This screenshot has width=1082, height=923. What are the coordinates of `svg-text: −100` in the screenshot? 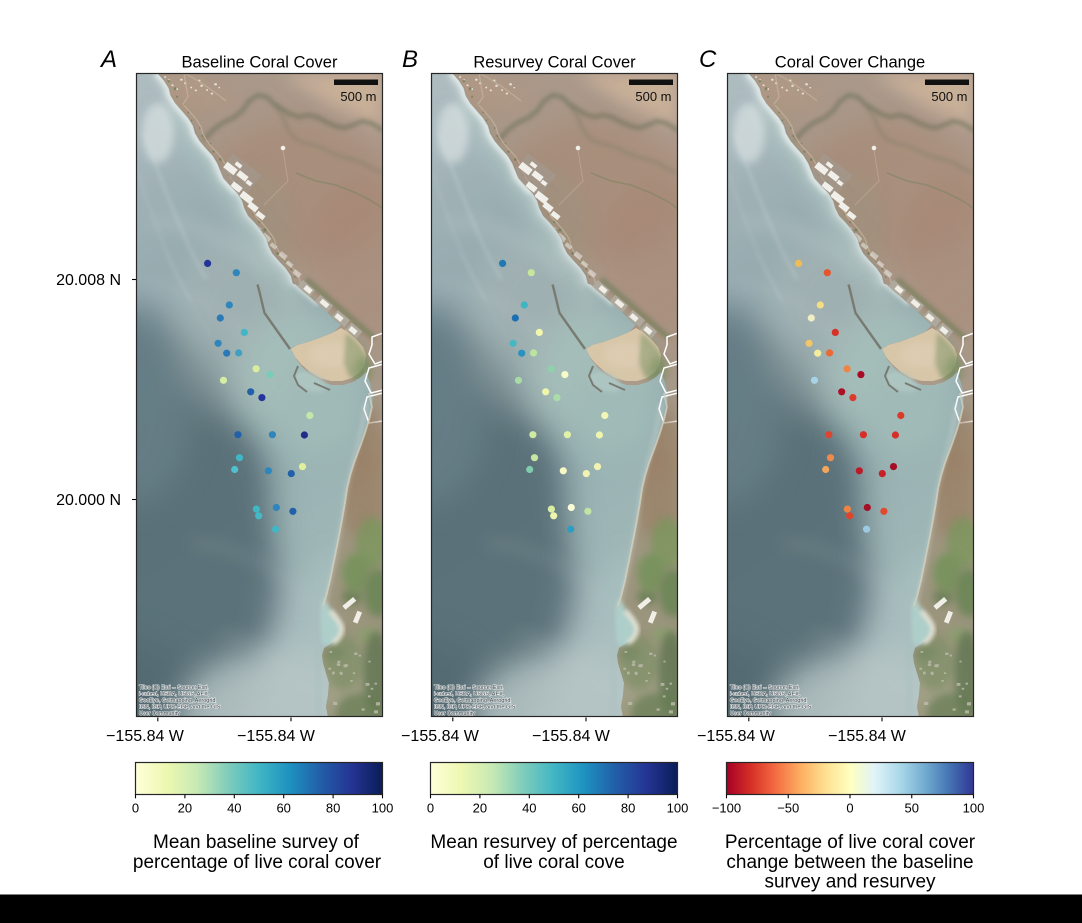 It's located at (726, 808).